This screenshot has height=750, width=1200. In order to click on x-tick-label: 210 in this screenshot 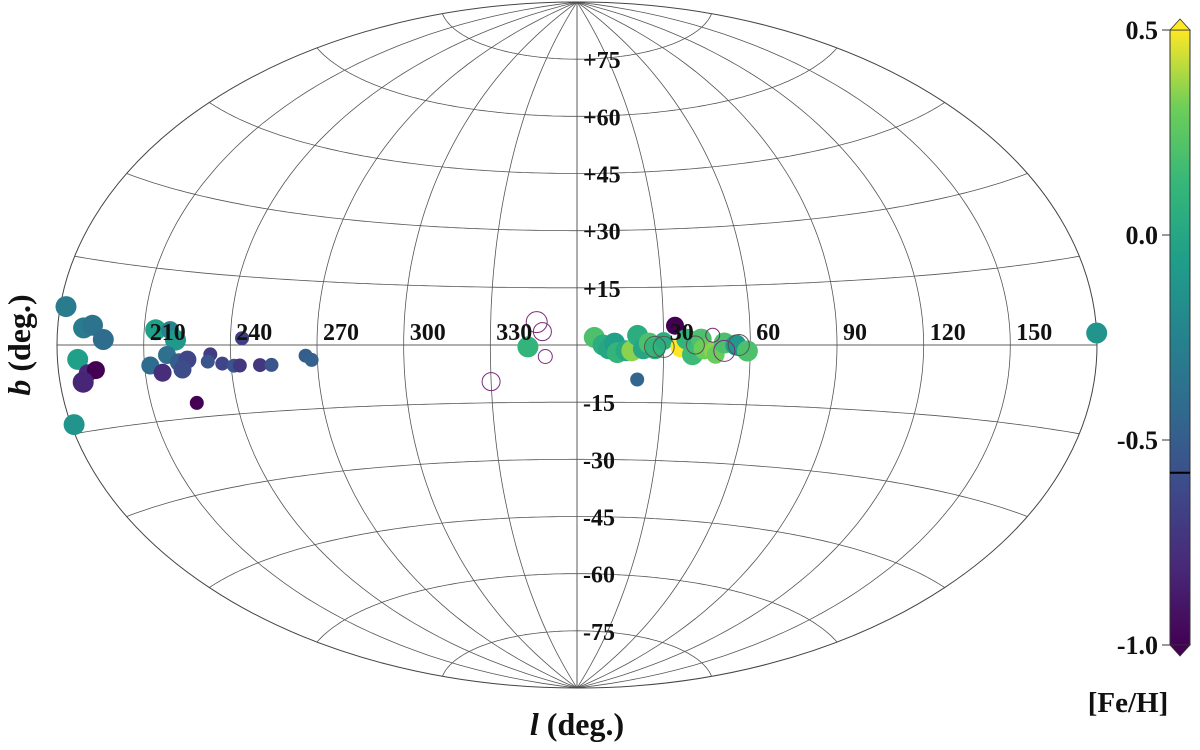, I will do `click(168, 333)`.